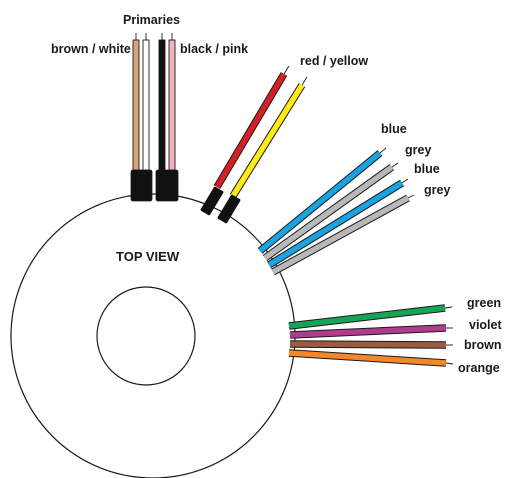 This screenshot has height=478, width=515. I want to click on wire-red, so click(250, 130).